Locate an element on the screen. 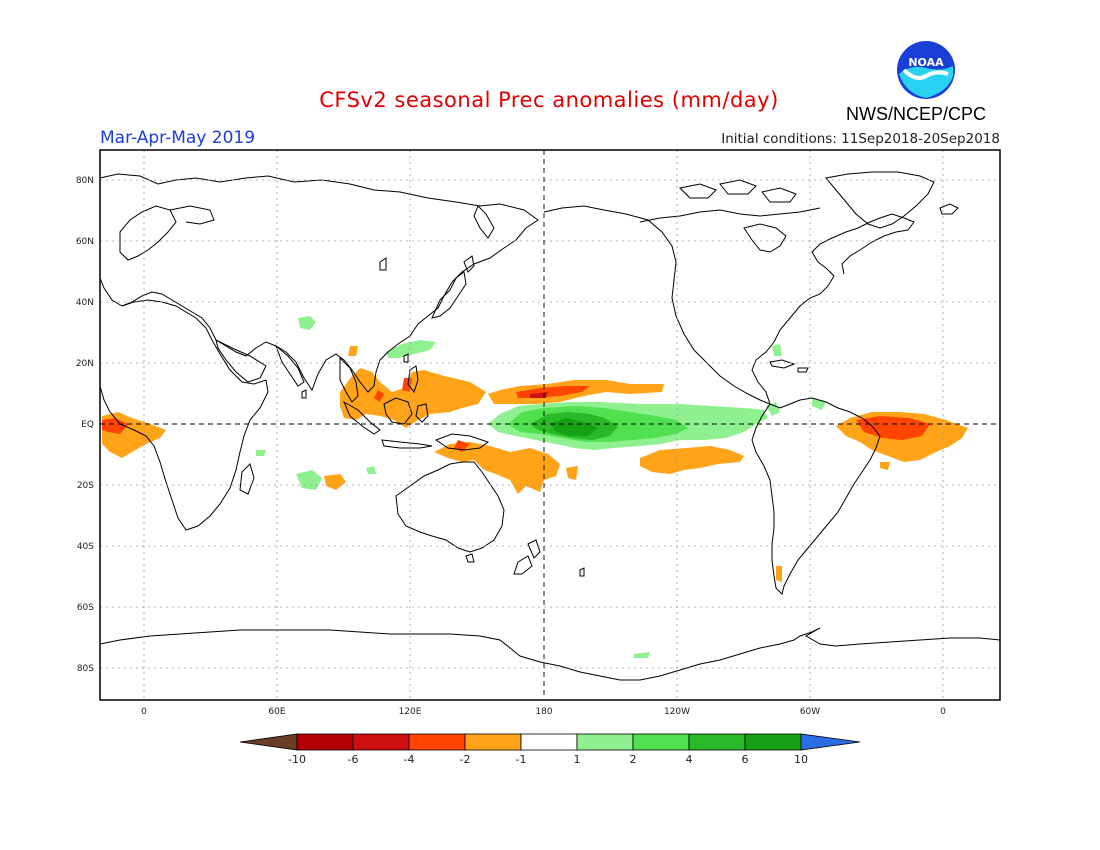 The height and width of the screenshot is (850, 1100). lon-label-0-east: 0 is located at coordinates (943, 712).